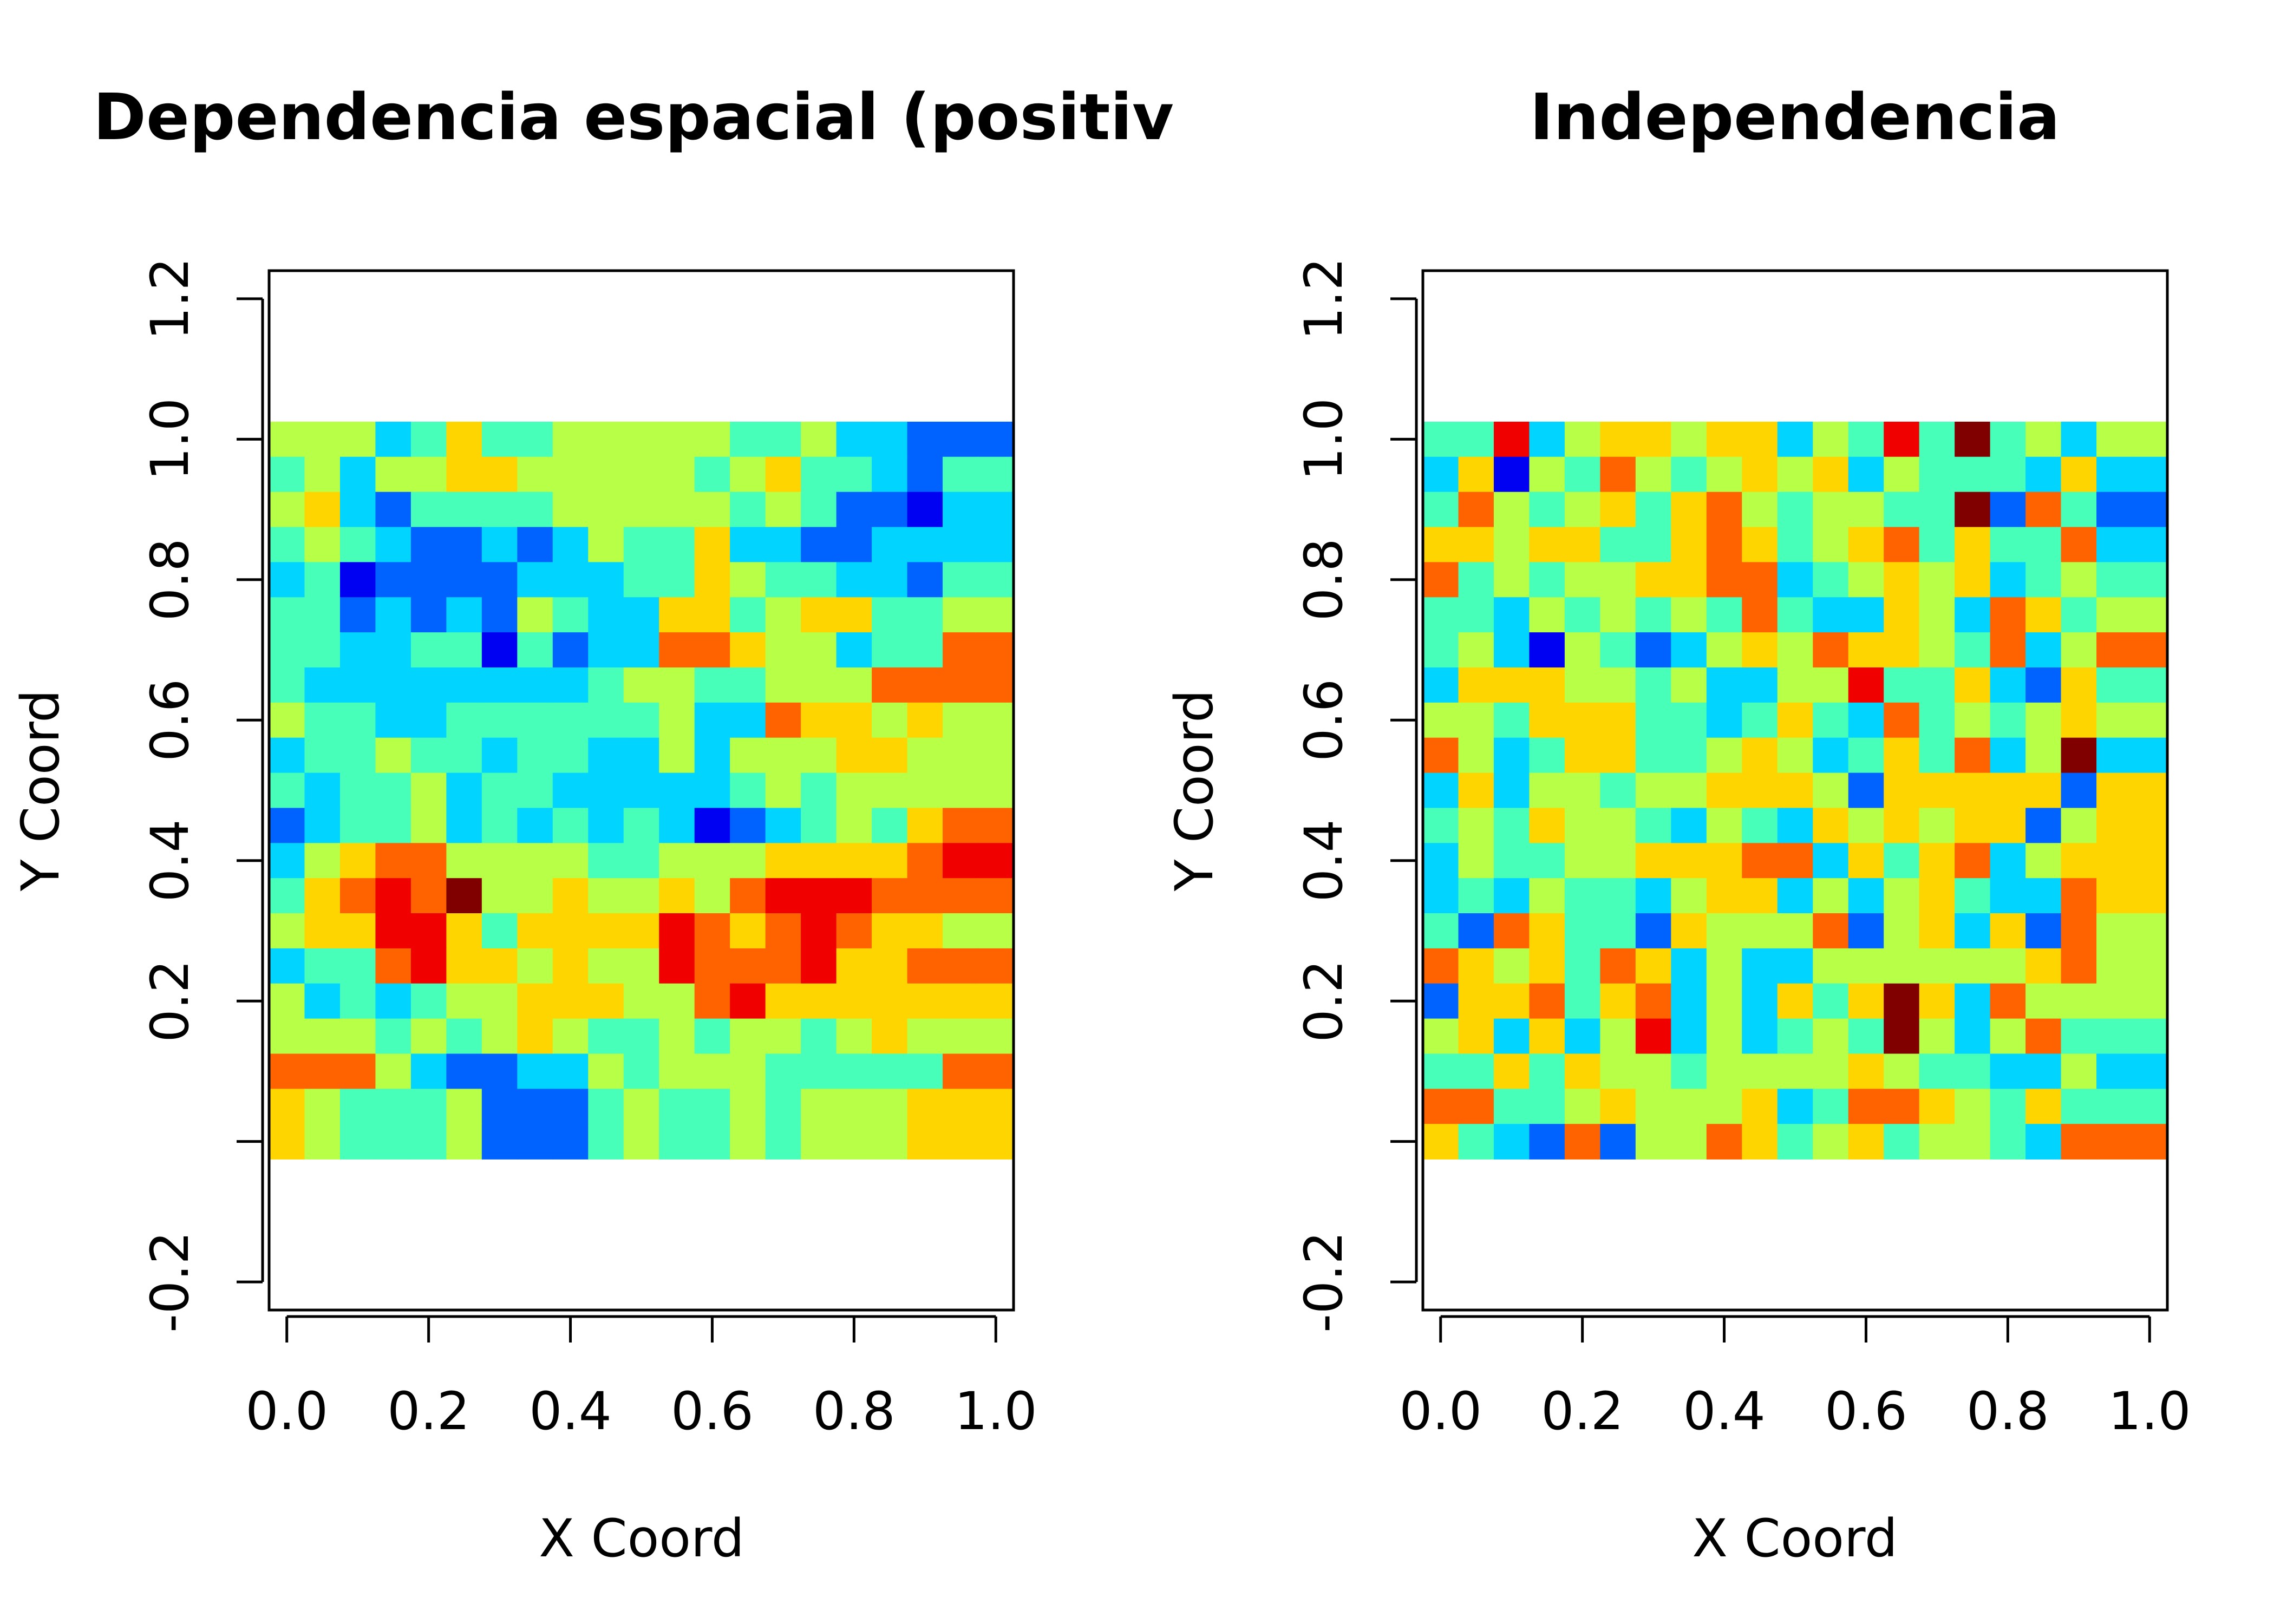 The image size is (2274, 1624). I want to click on x-tick-label: 0.4, so click(571, 1411).